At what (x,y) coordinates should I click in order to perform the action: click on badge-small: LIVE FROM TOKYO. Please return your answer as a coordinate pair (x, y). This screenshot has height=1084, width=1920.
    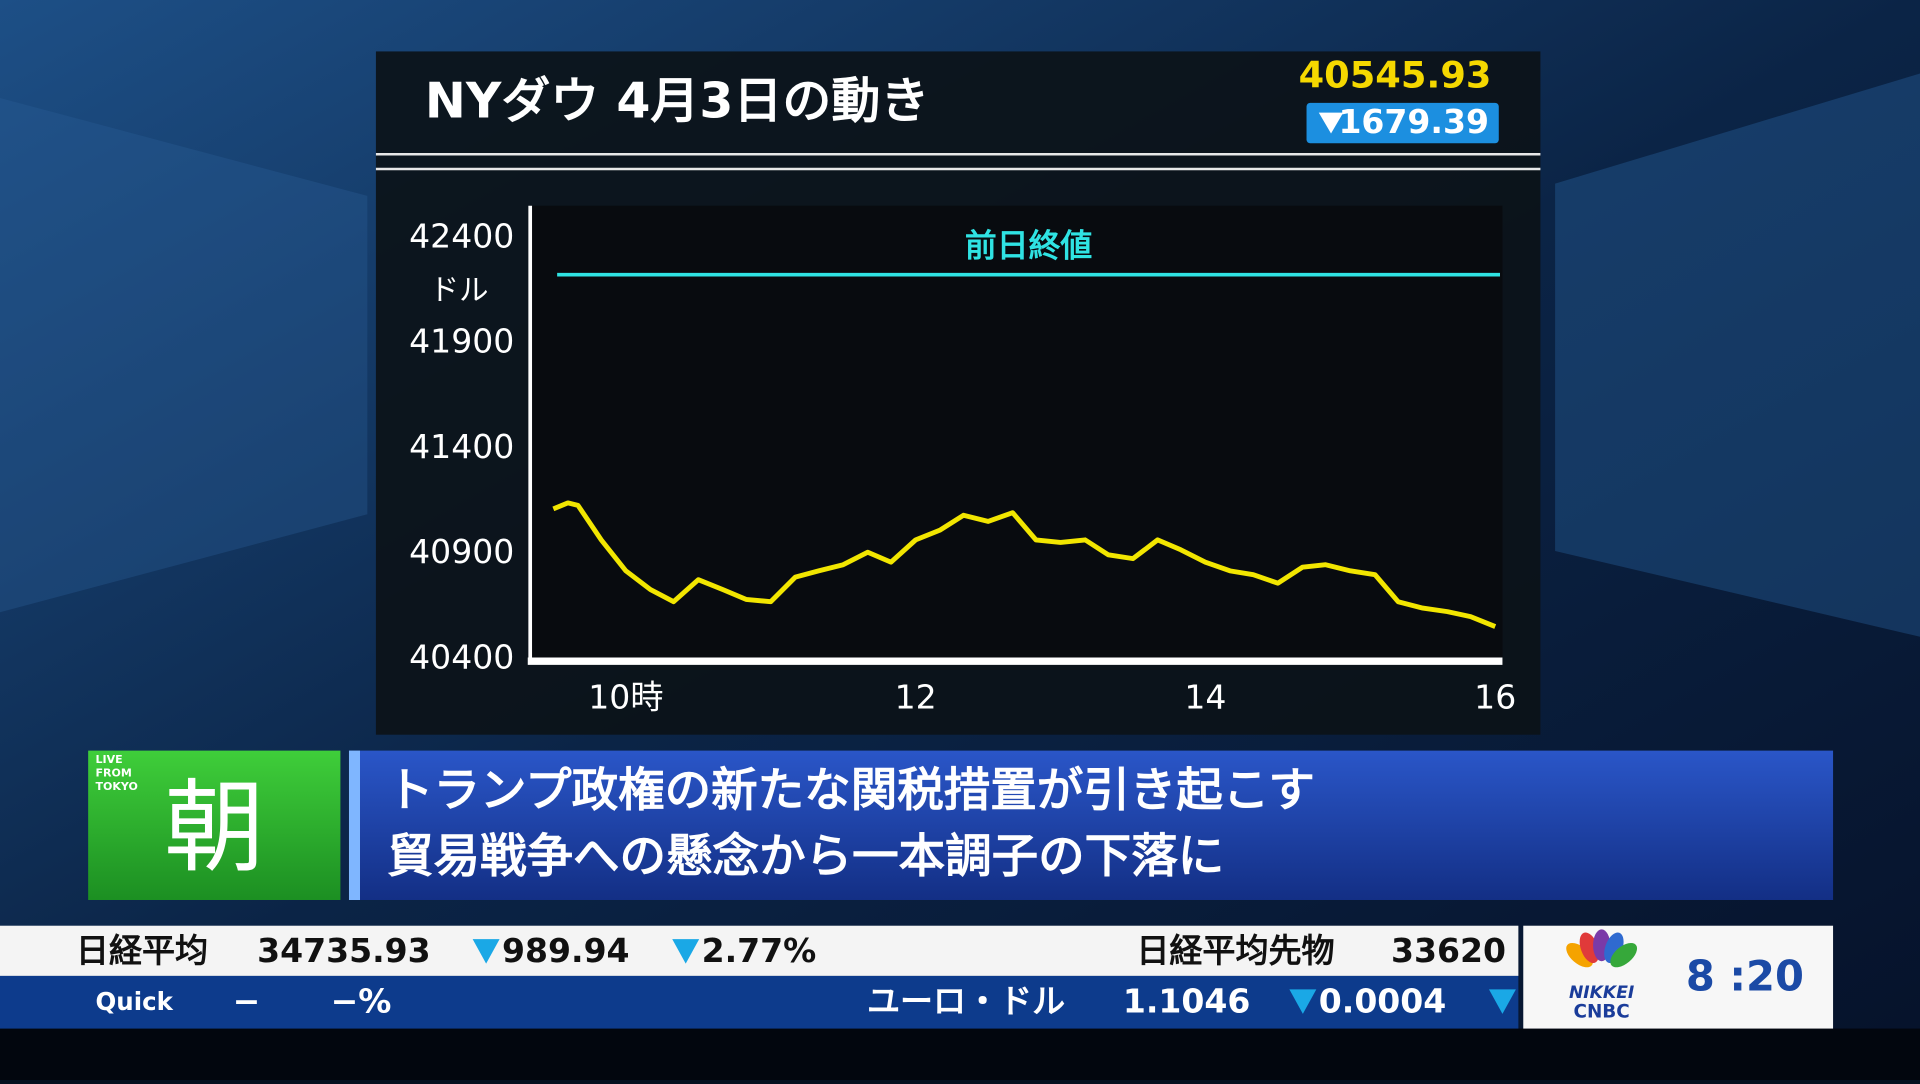
    Looking at the image, I should click on (116, 774).